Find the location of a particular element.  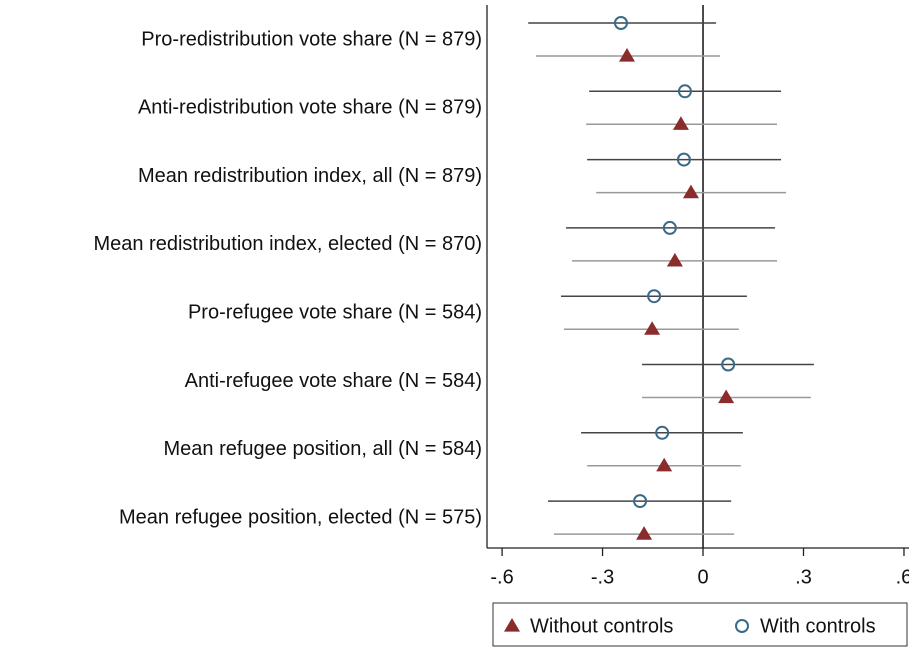

y-tick-label: Pro-redistribution vote share (N = 879) is located at coordinates (311, 39).